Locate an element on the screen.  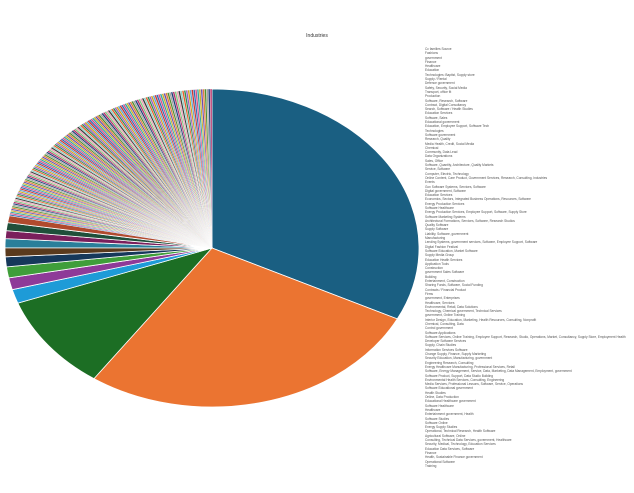
legend-entry: Change Supply, Finance, Supply Marketing is located at coordinates (456, 354).